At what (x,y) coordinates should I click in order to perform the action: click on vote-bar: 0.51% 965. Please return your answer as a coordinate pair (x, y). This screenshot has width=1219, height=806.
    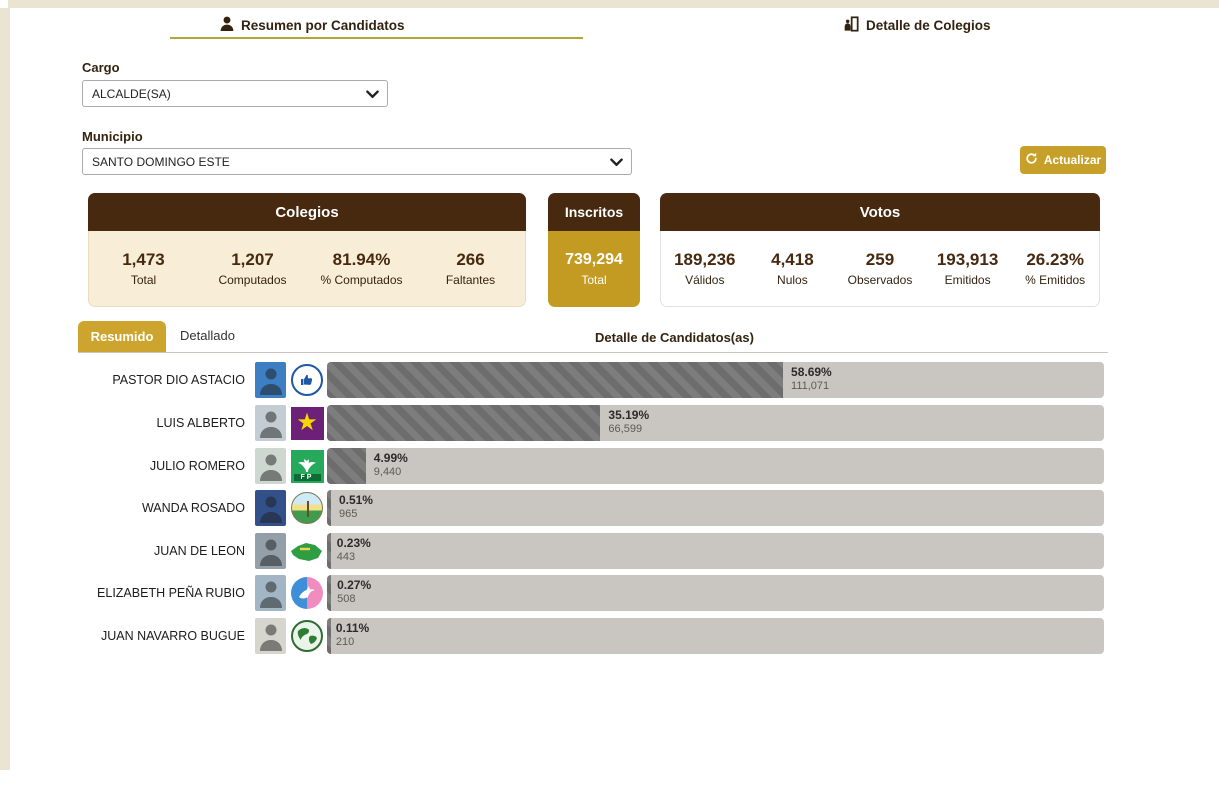
    Looking at the image, I should click on (715, 508).